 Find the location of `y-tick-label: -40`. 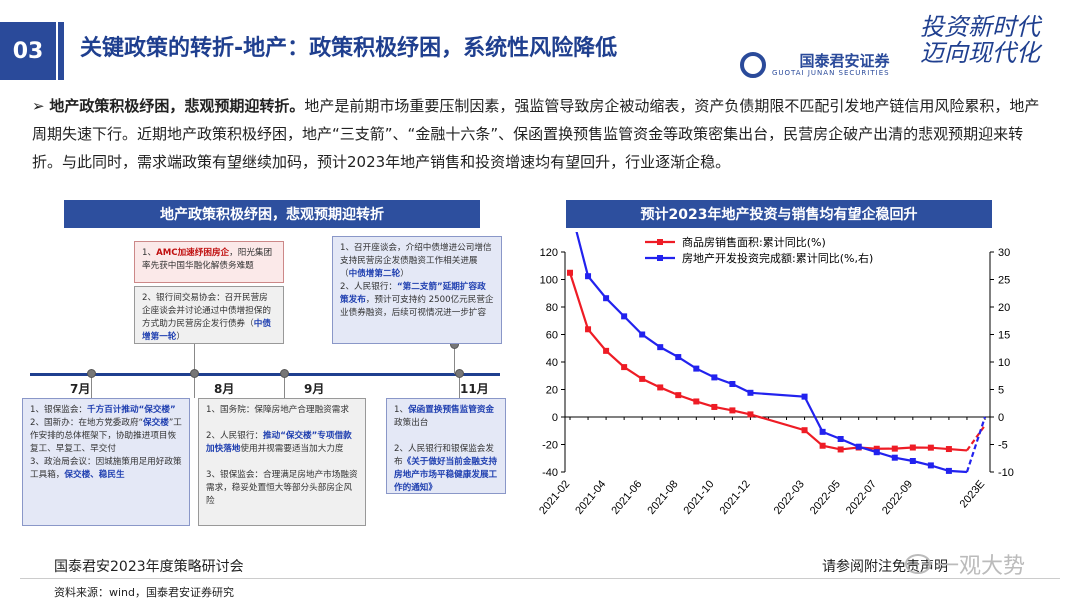

y-tick-label: -40 is located at coordinates (550, 473).